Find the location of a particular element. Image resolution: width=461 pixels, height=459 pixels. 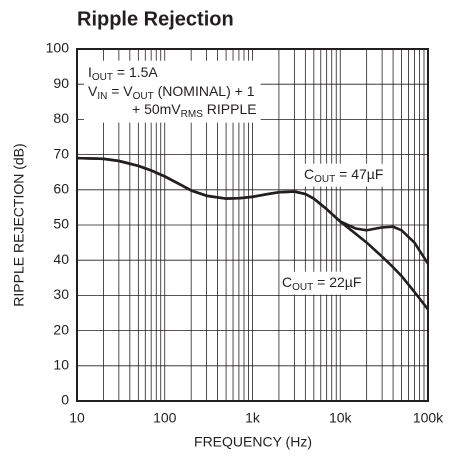

x-tick-label: 1k is located at coordinates (253, 418).